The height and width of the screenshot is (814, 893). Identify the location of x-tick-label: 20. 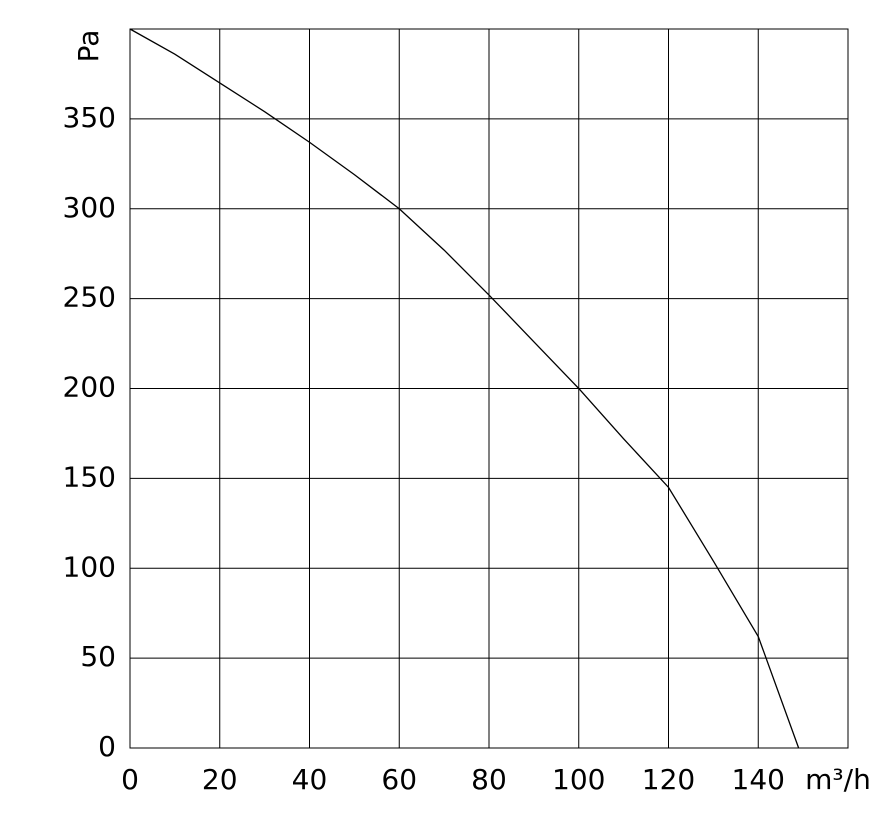
(220, 779).